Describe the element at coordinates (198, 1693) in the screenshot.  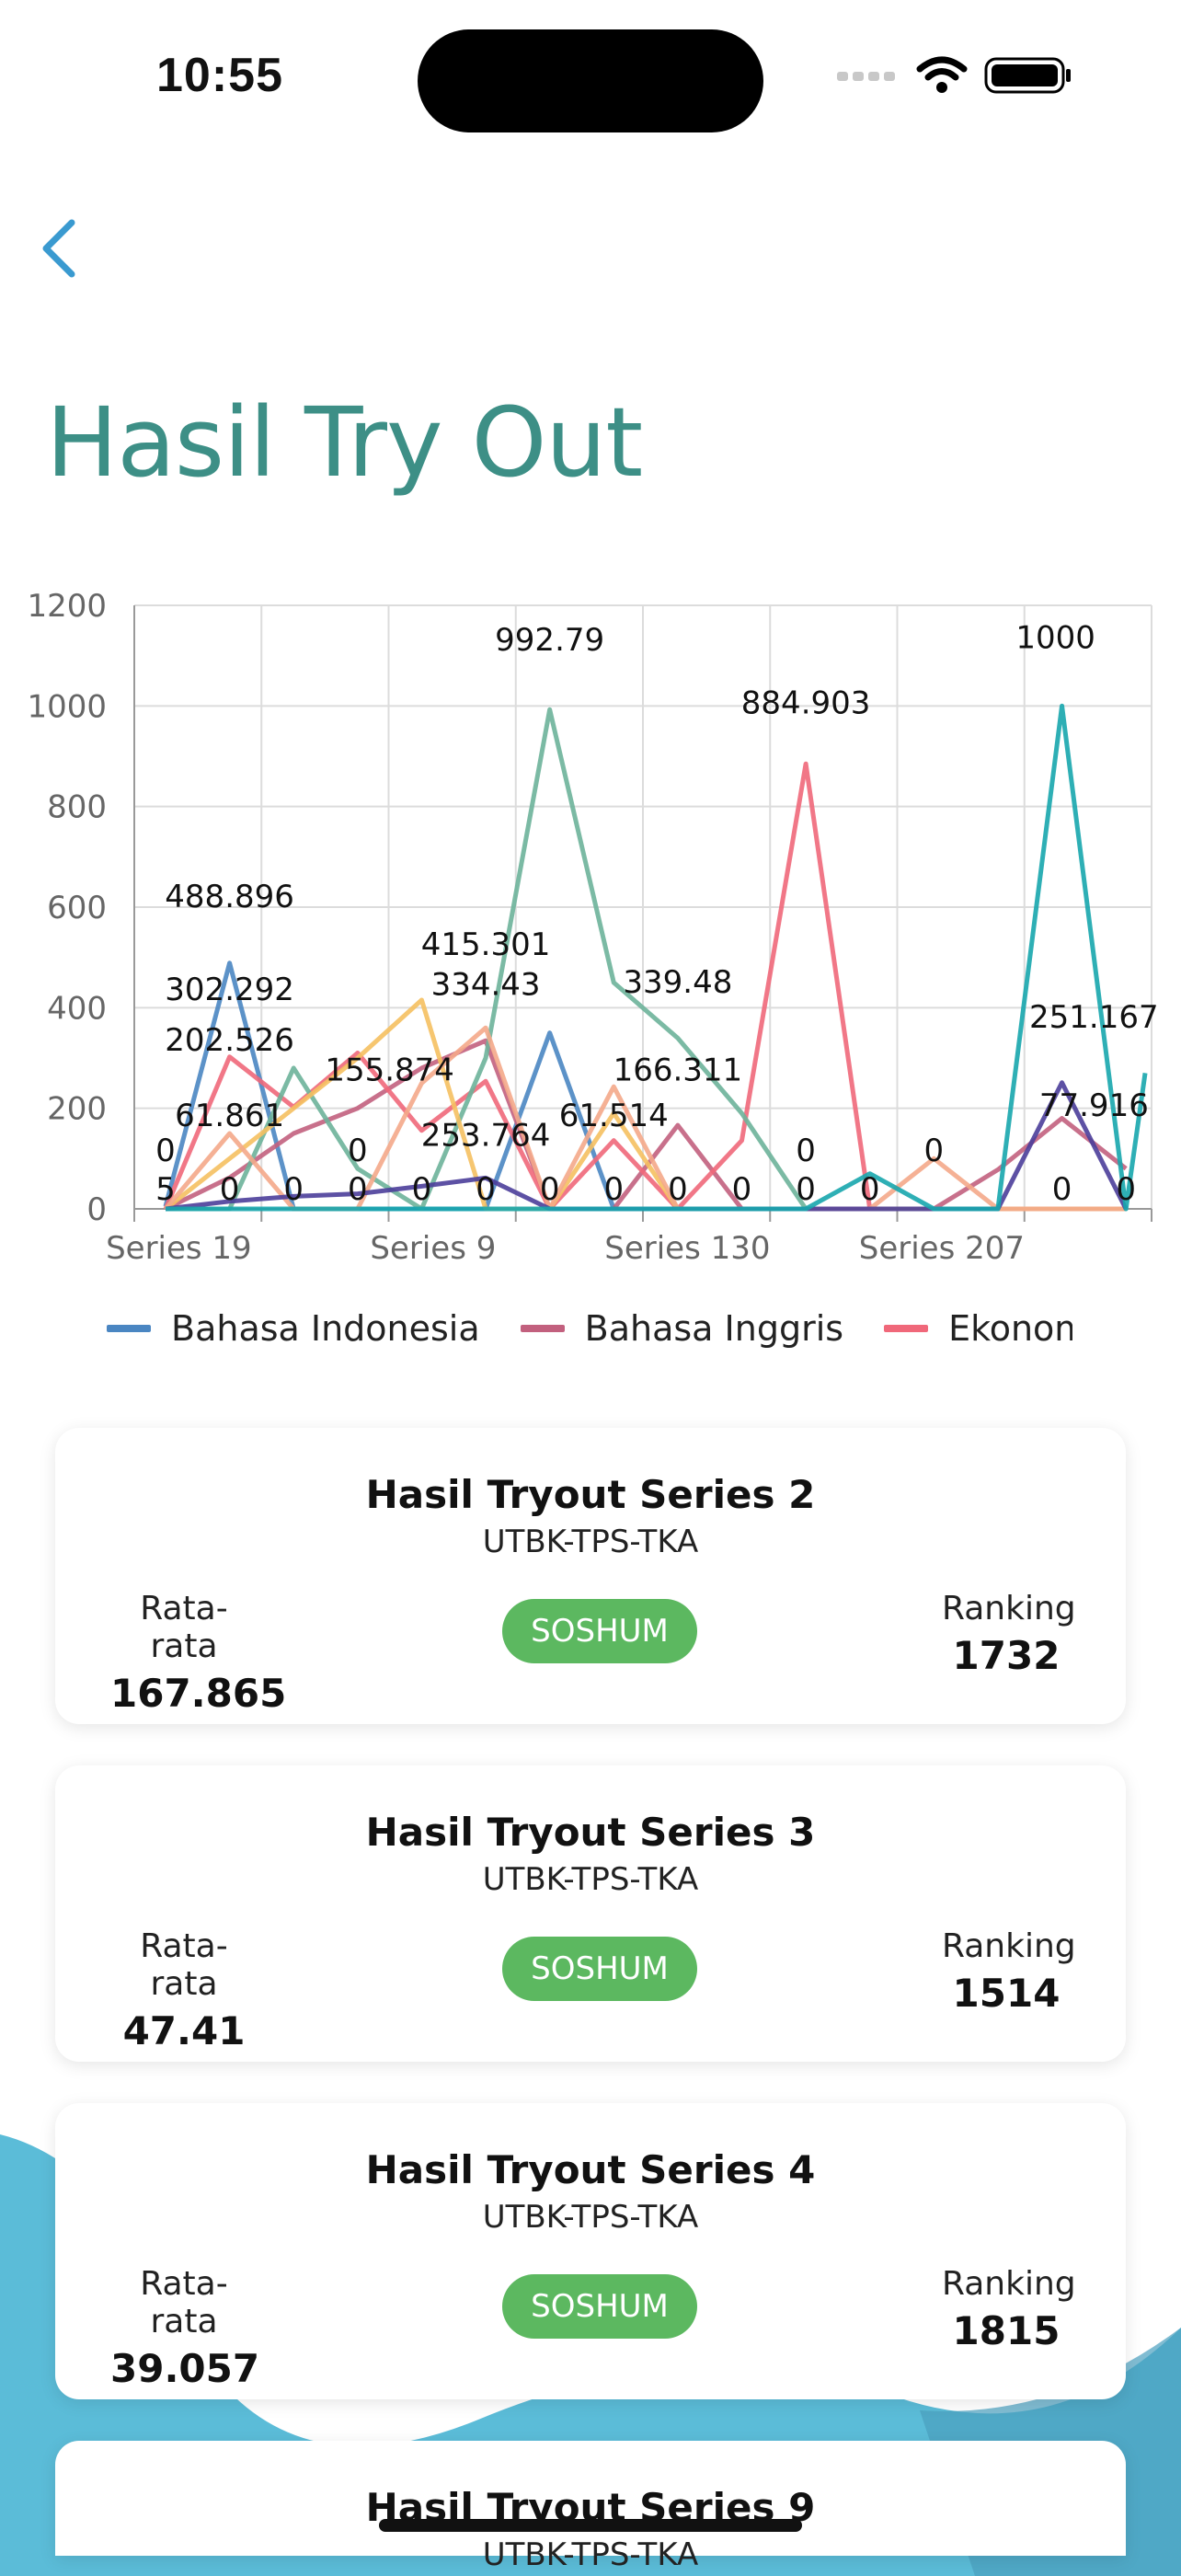
I see `average-value: 167.865` at that location.